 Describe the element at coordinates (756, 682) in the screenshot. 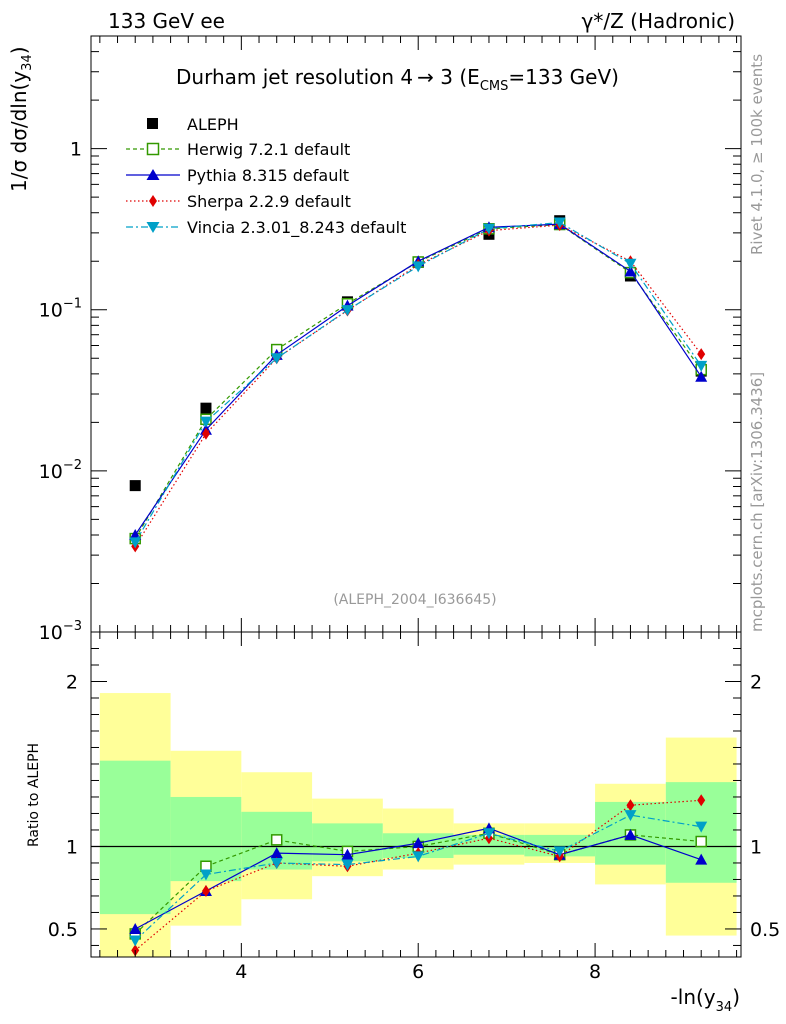

I see `ratio-ytick-label-right: 2` at that location.